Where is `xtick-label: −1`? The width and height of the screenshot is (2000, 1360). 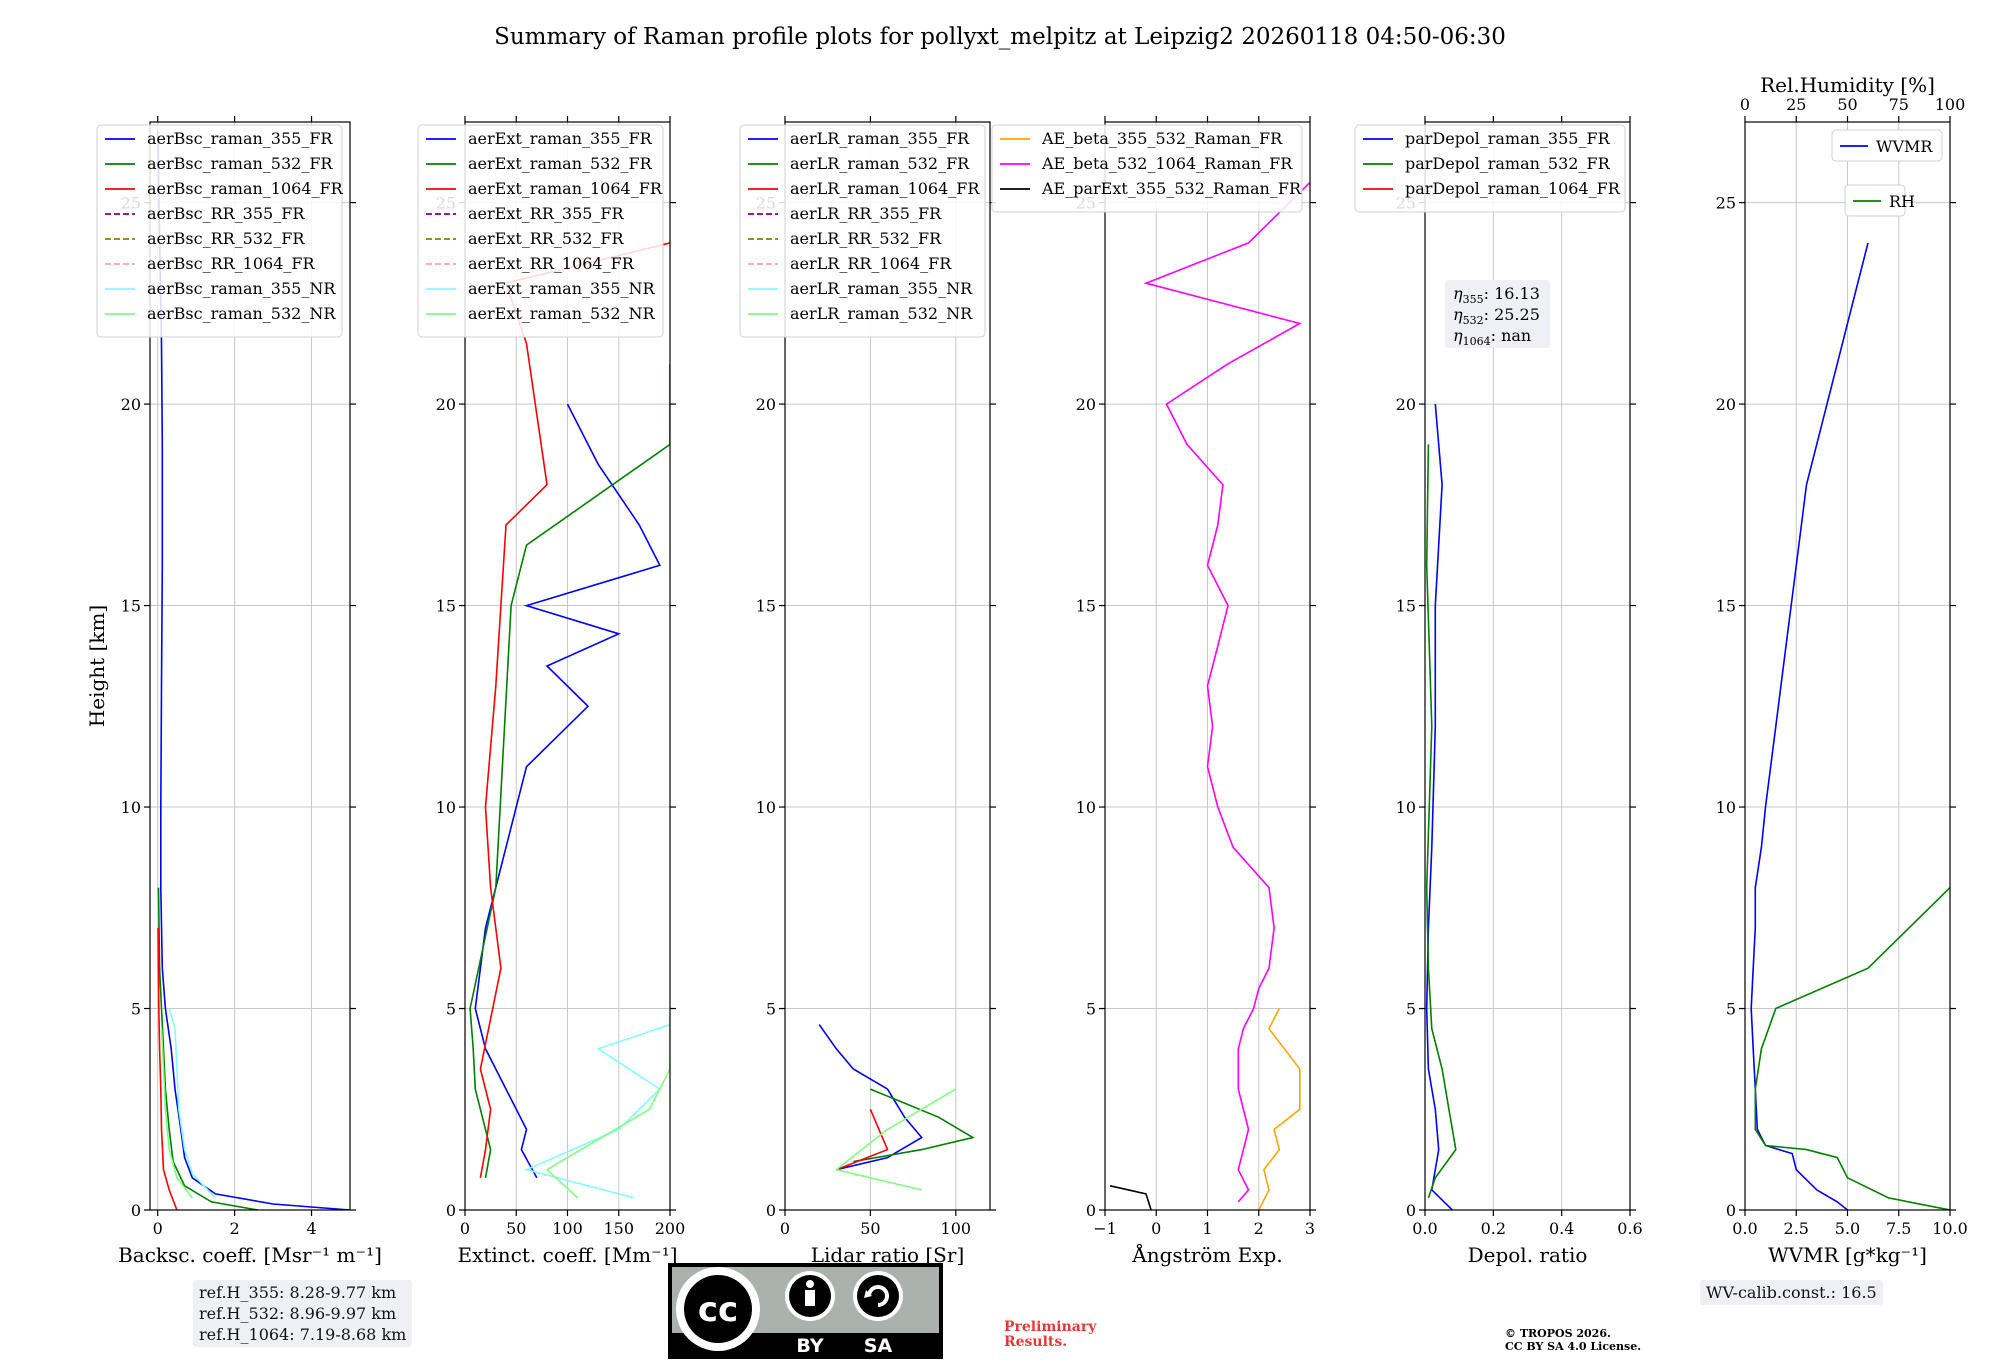 xtick-label: −1 is located at coordinates (1105, 1228).